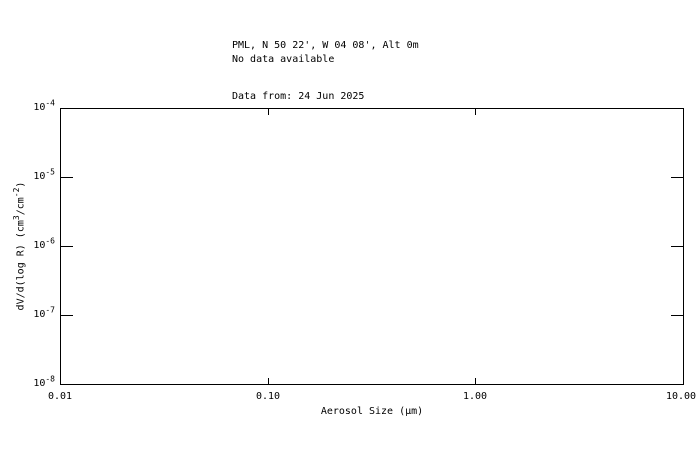 This screenshot has height=450, width=700. I want to click on y-axis-title: dV/d(log R) (cm3/cm-2), so click(19, 246).